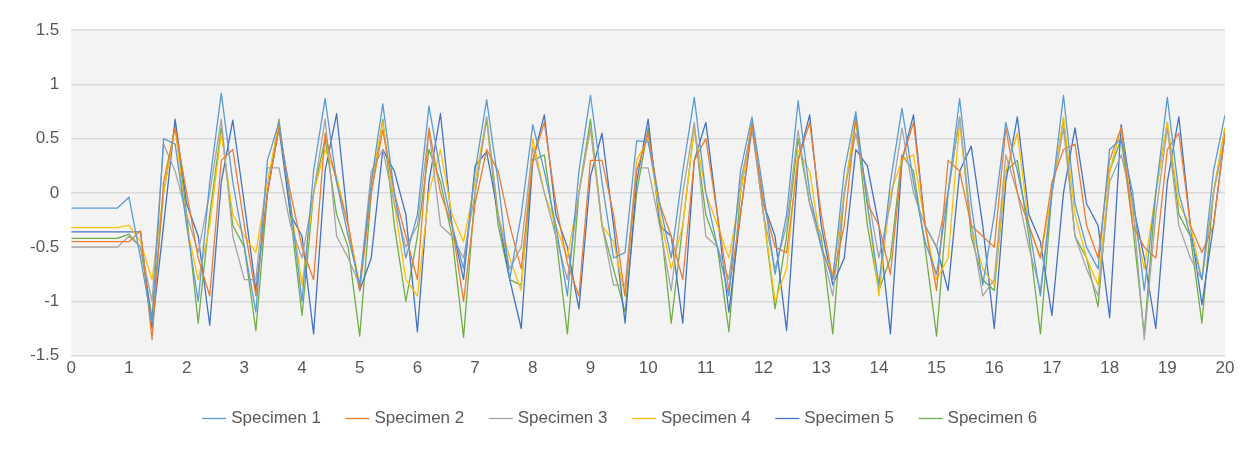 Image resolution: width=1253 pixels, height=455 pixels. Describe the element at coordinates (54, 192) in the screenshot. I see `y-tick-label: 0` at that location.